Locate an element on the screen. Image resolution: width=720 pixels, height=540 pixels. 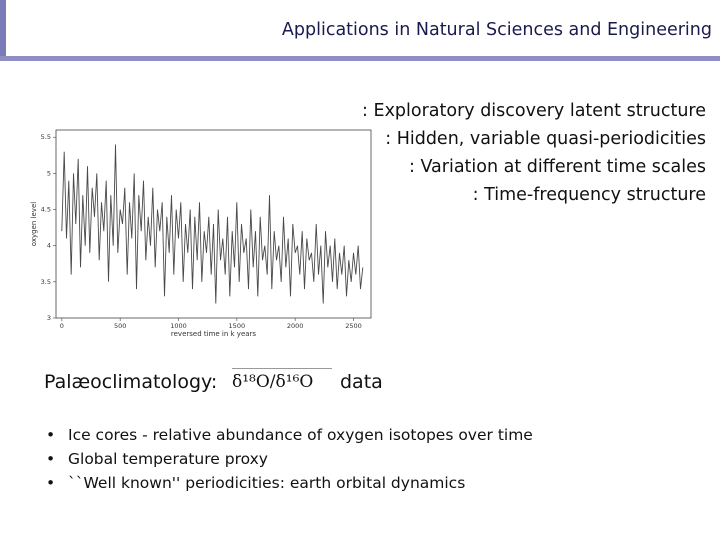
right-point: : Hidden, variable quasi-periodicities is located at coordinates (545, 139).